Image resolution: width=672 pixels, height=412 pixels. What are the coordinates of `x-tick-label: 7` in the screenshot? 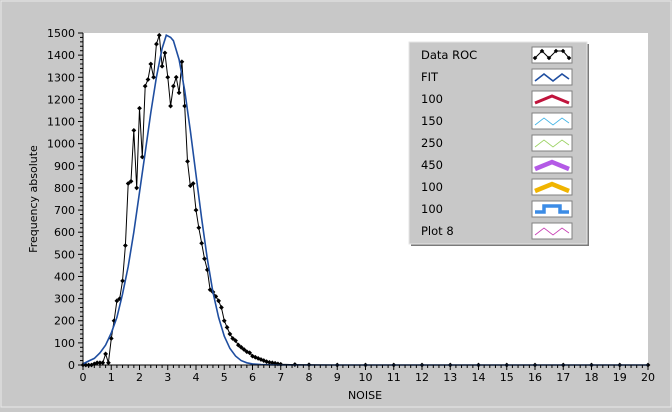 It's located at (280, 377).